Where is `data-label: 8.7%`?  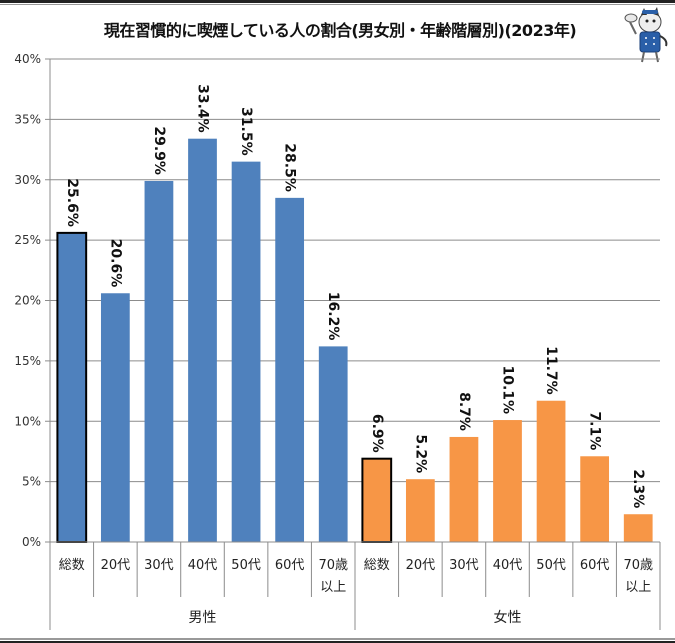
data-label: 8.7% is located at coordinates (464, 411).